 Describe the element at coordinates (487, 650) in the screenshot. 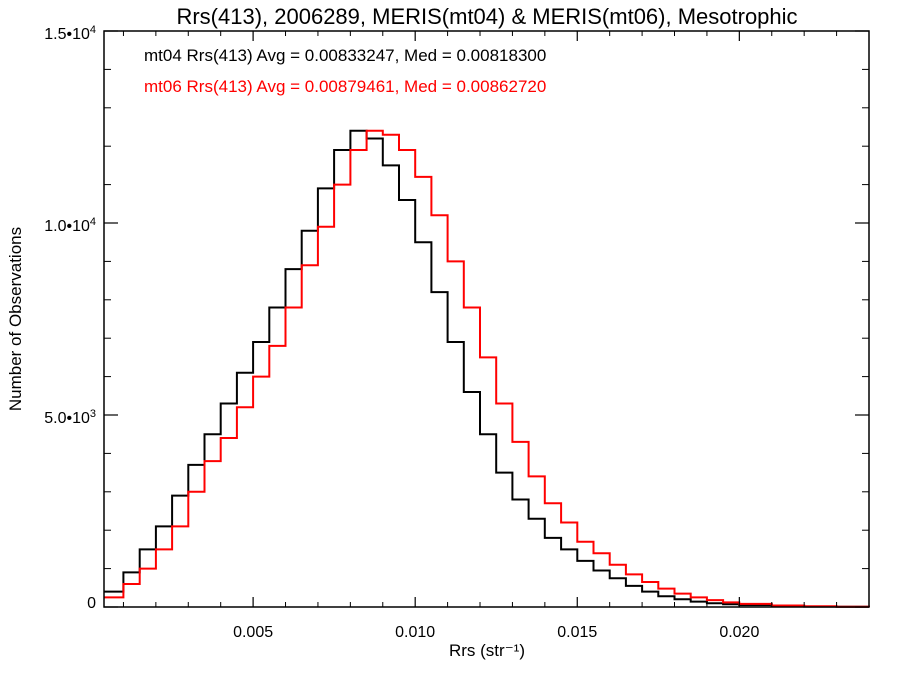

I see `x-axis-label: Rrs (str⁻¹)` at that location.